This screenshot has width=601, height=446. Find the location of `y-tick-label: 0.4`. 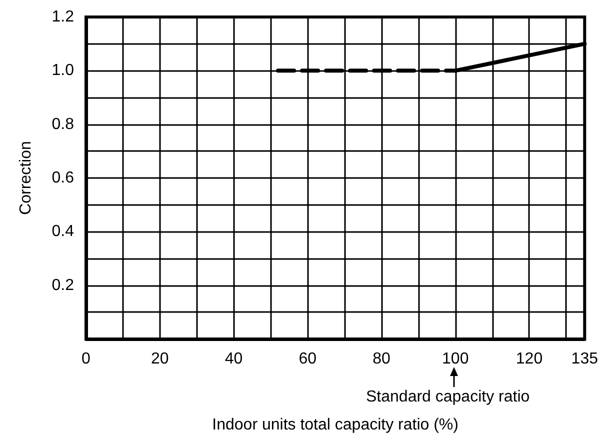

y-tick-label: 0.4 is located at coordinates (63, 231).